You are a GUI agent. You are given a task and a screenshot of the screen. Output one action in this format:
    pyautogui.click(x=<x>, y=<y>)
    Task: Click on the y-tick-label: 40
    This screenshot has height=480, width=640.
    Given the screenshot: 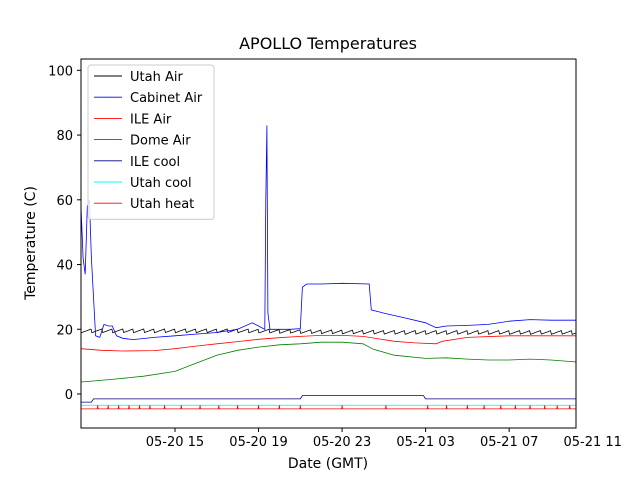 What is the action you would take?
    pyautogui.click(x=64, y=266)
    